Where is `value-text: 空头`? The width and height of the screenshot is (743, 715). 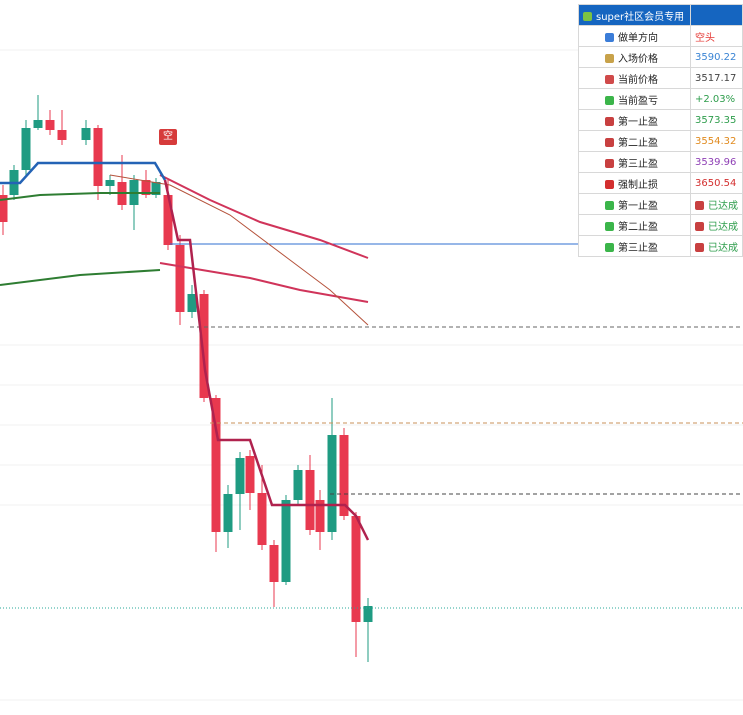
value-text: 空头 is located at coordinates (705, 38).